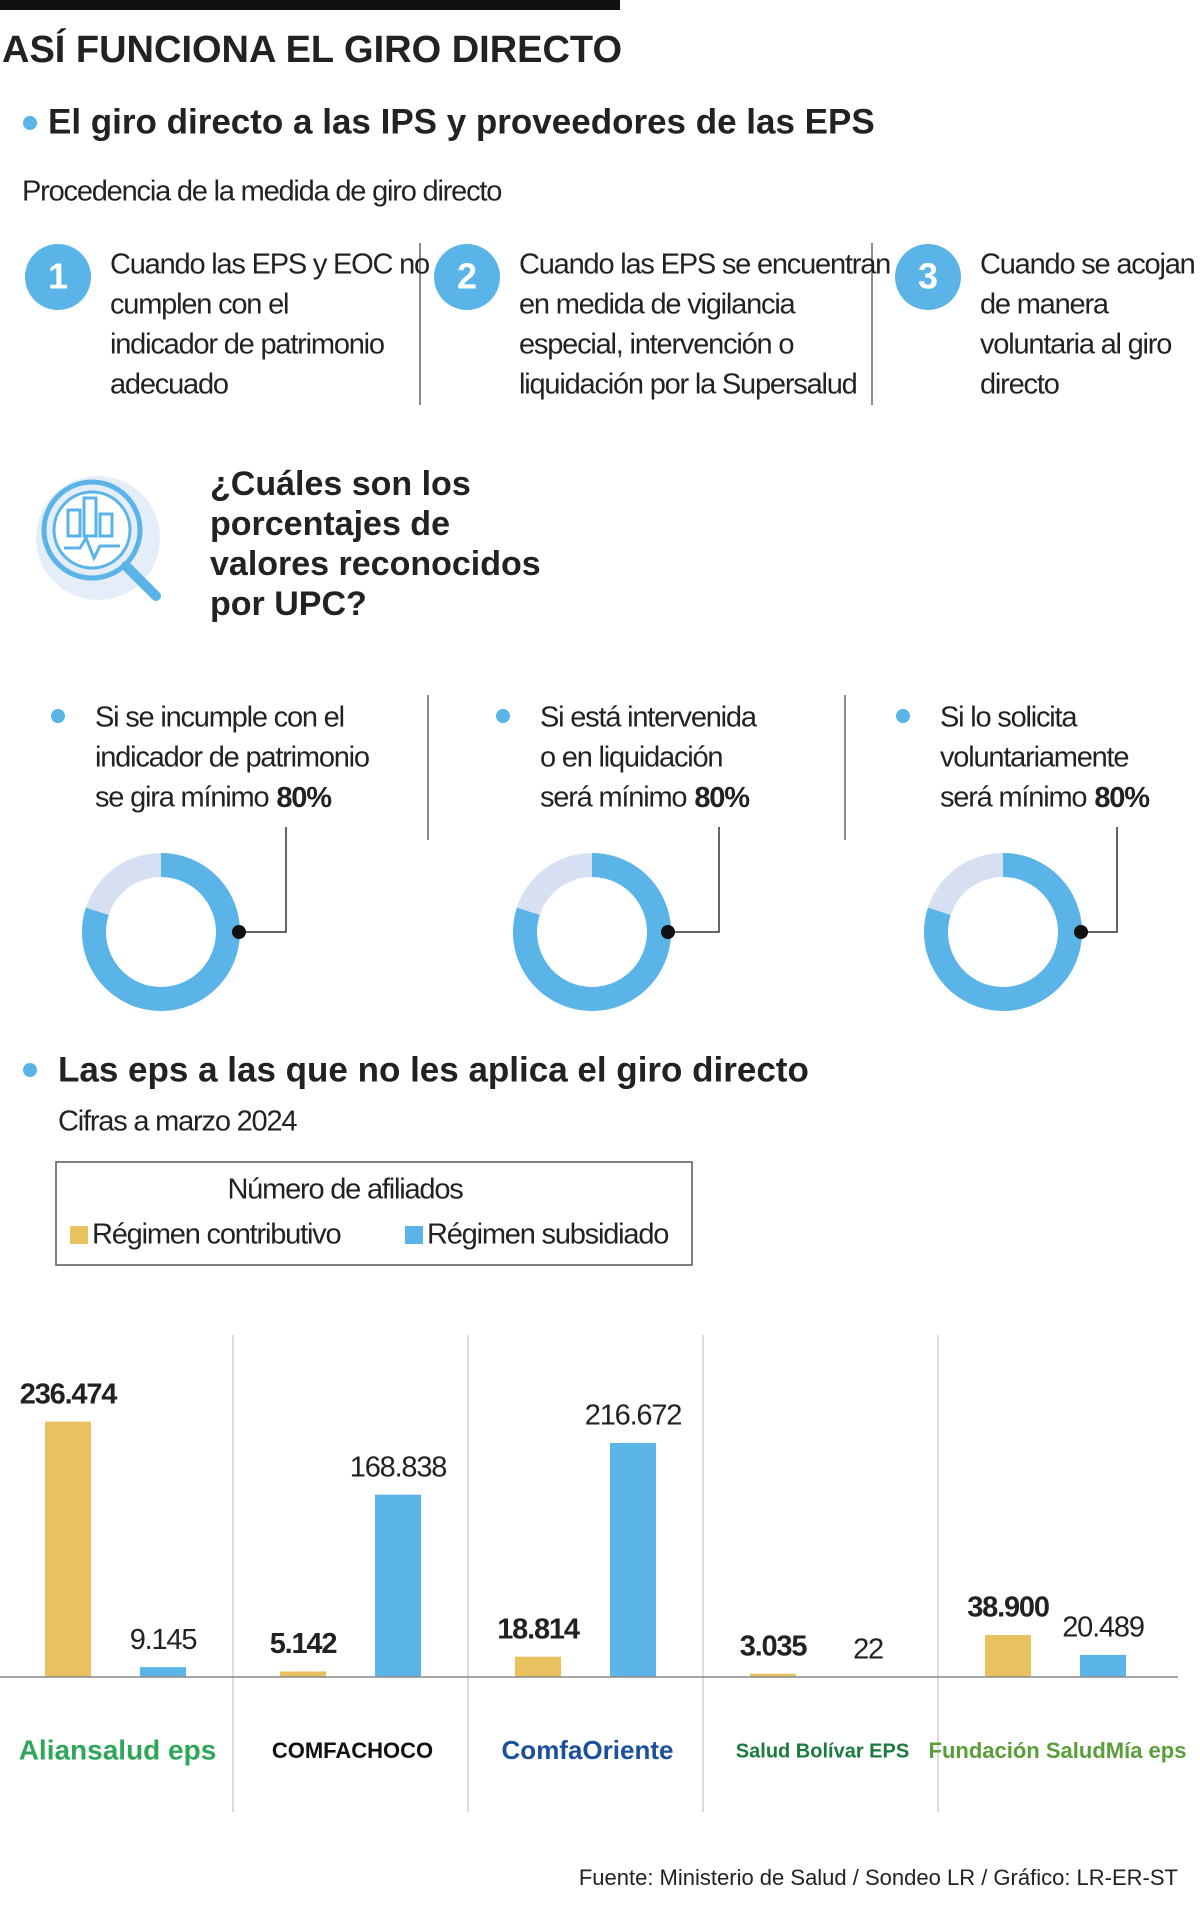  Describe the element at coordinates (269, 265) in the screenshot. I see `step-text: Cuando las EPS y EOC no` at that location.